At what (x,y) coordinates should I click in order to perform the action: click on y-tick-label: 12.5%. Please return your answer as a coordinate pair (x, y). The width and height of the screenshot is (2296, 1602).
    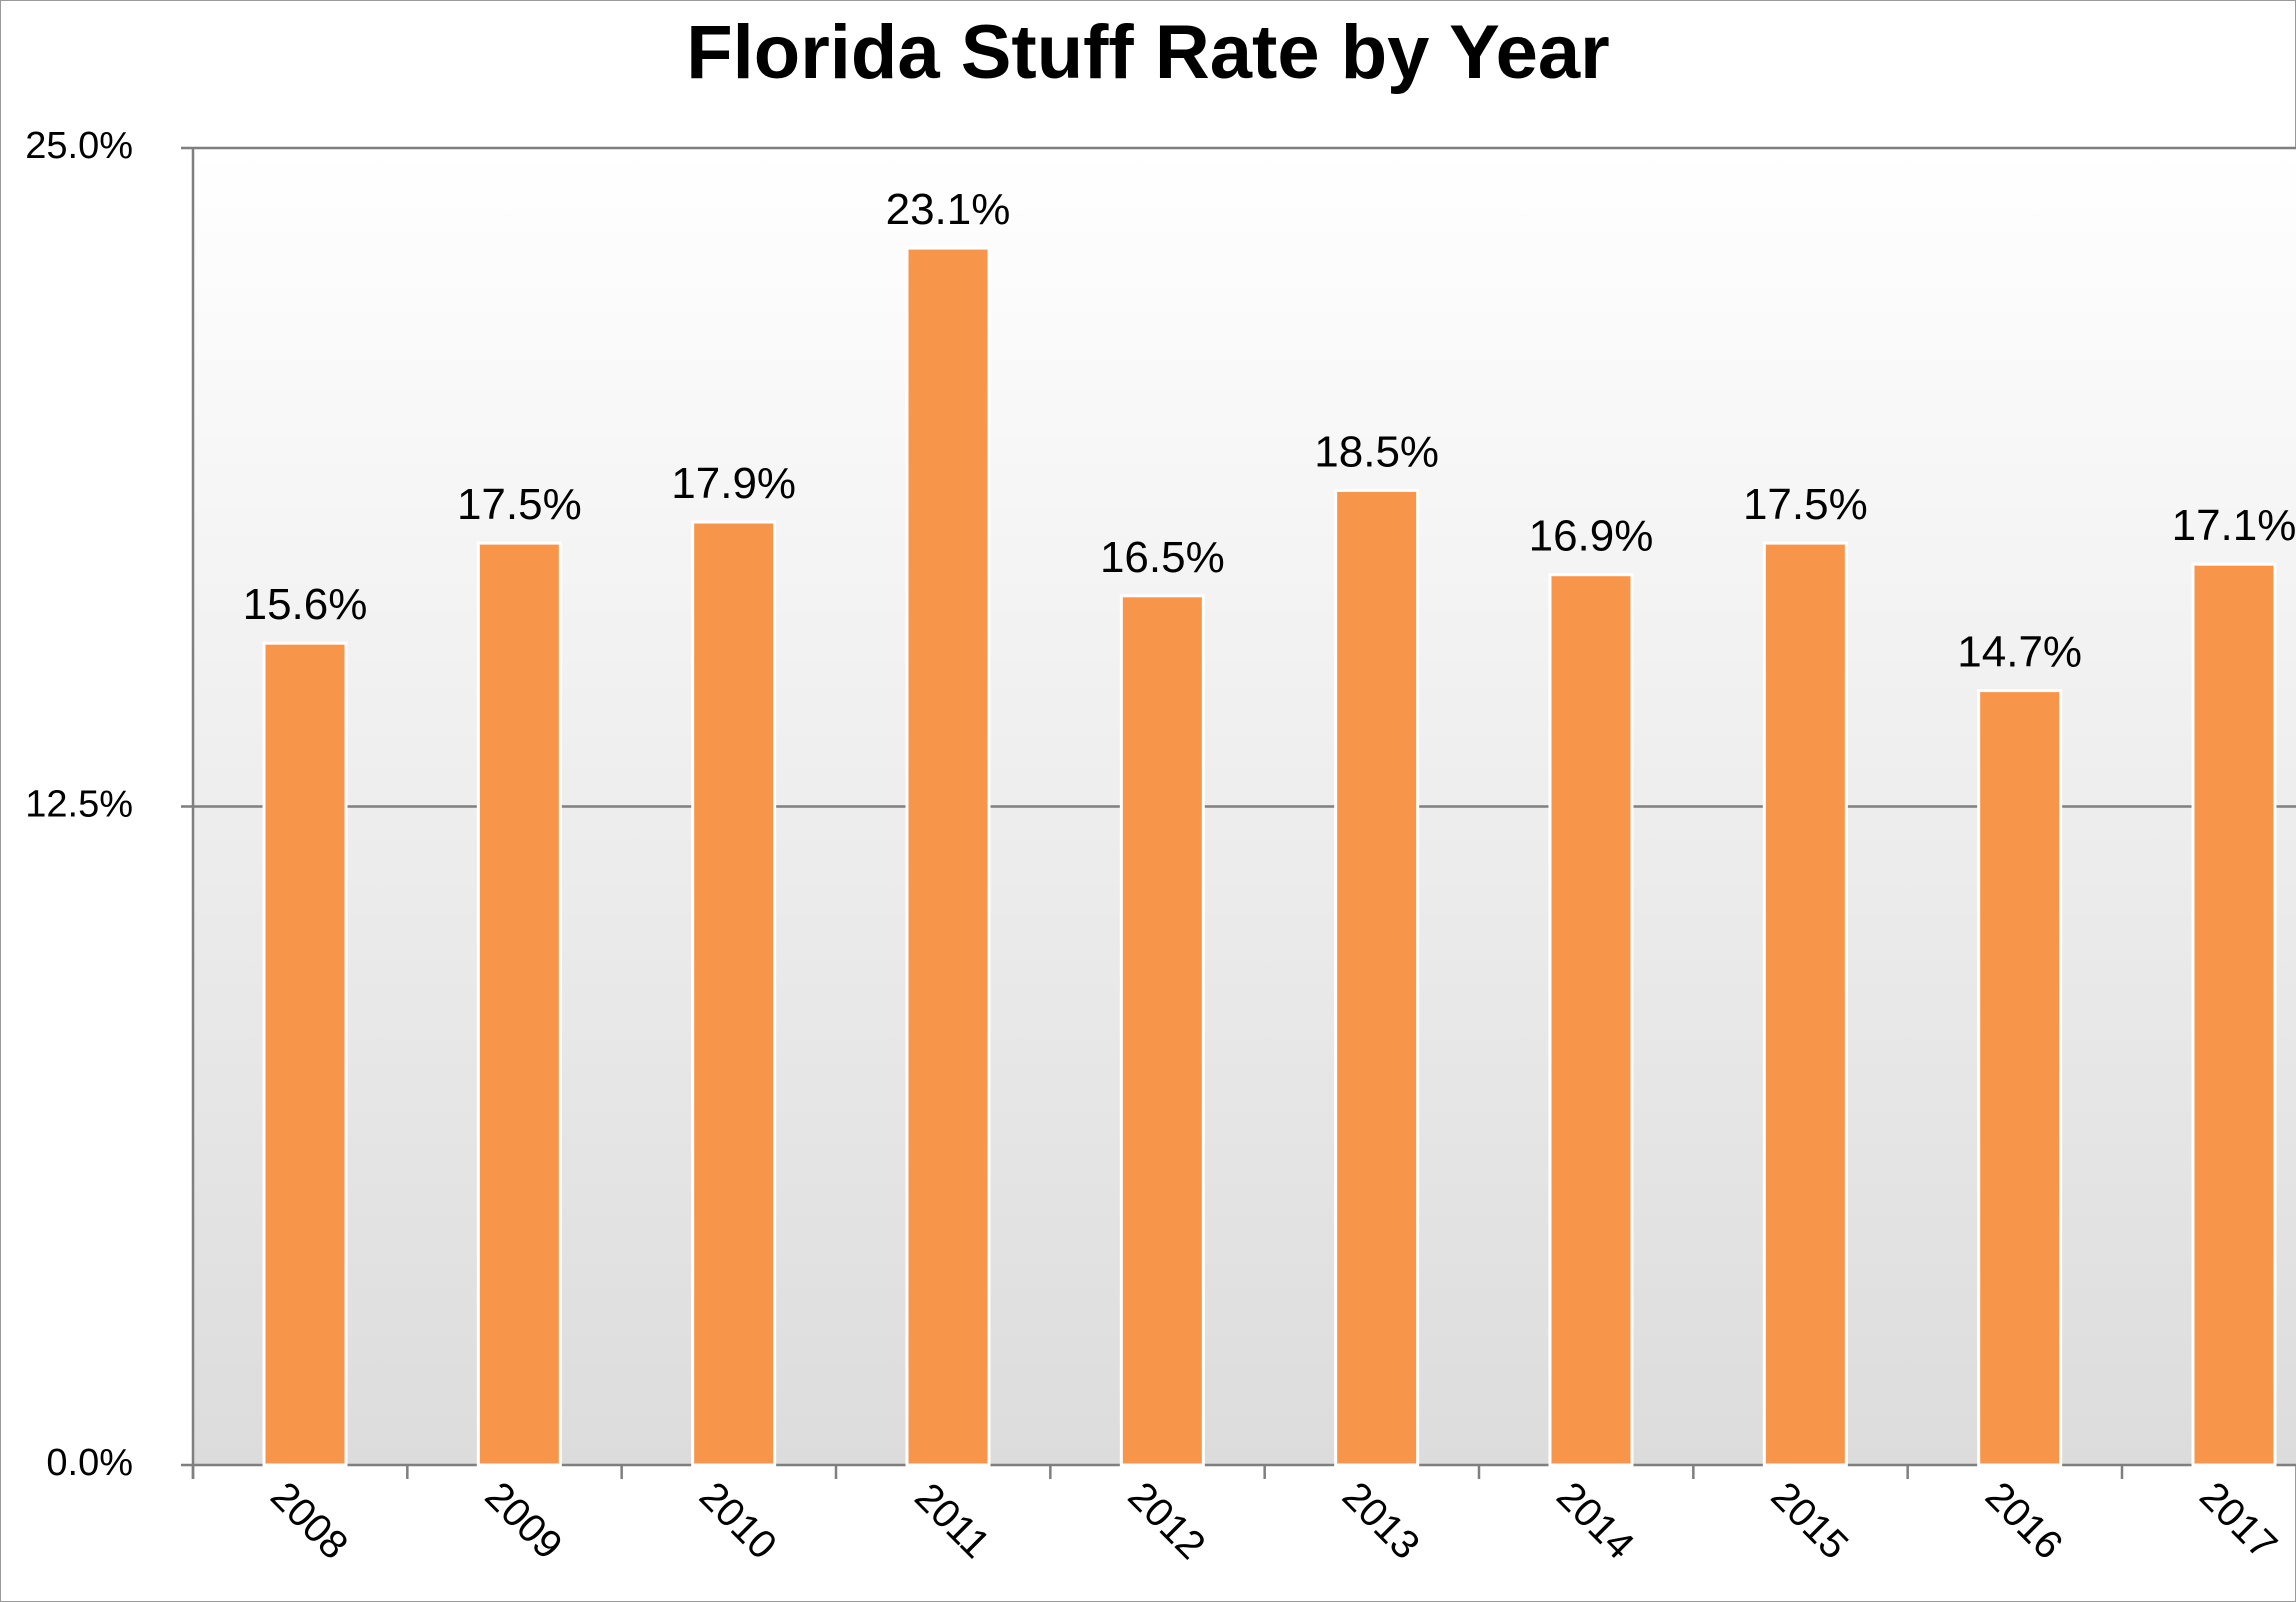
    Looking at the image, I should click on (79, 805).